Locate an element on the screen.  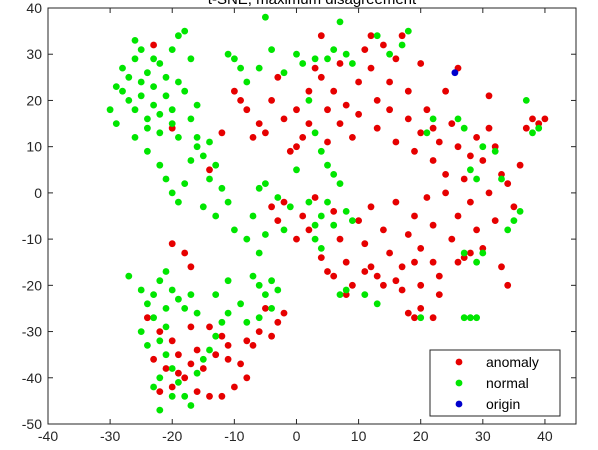
x-tick-label: 10 is located at coordinates (359, 436).